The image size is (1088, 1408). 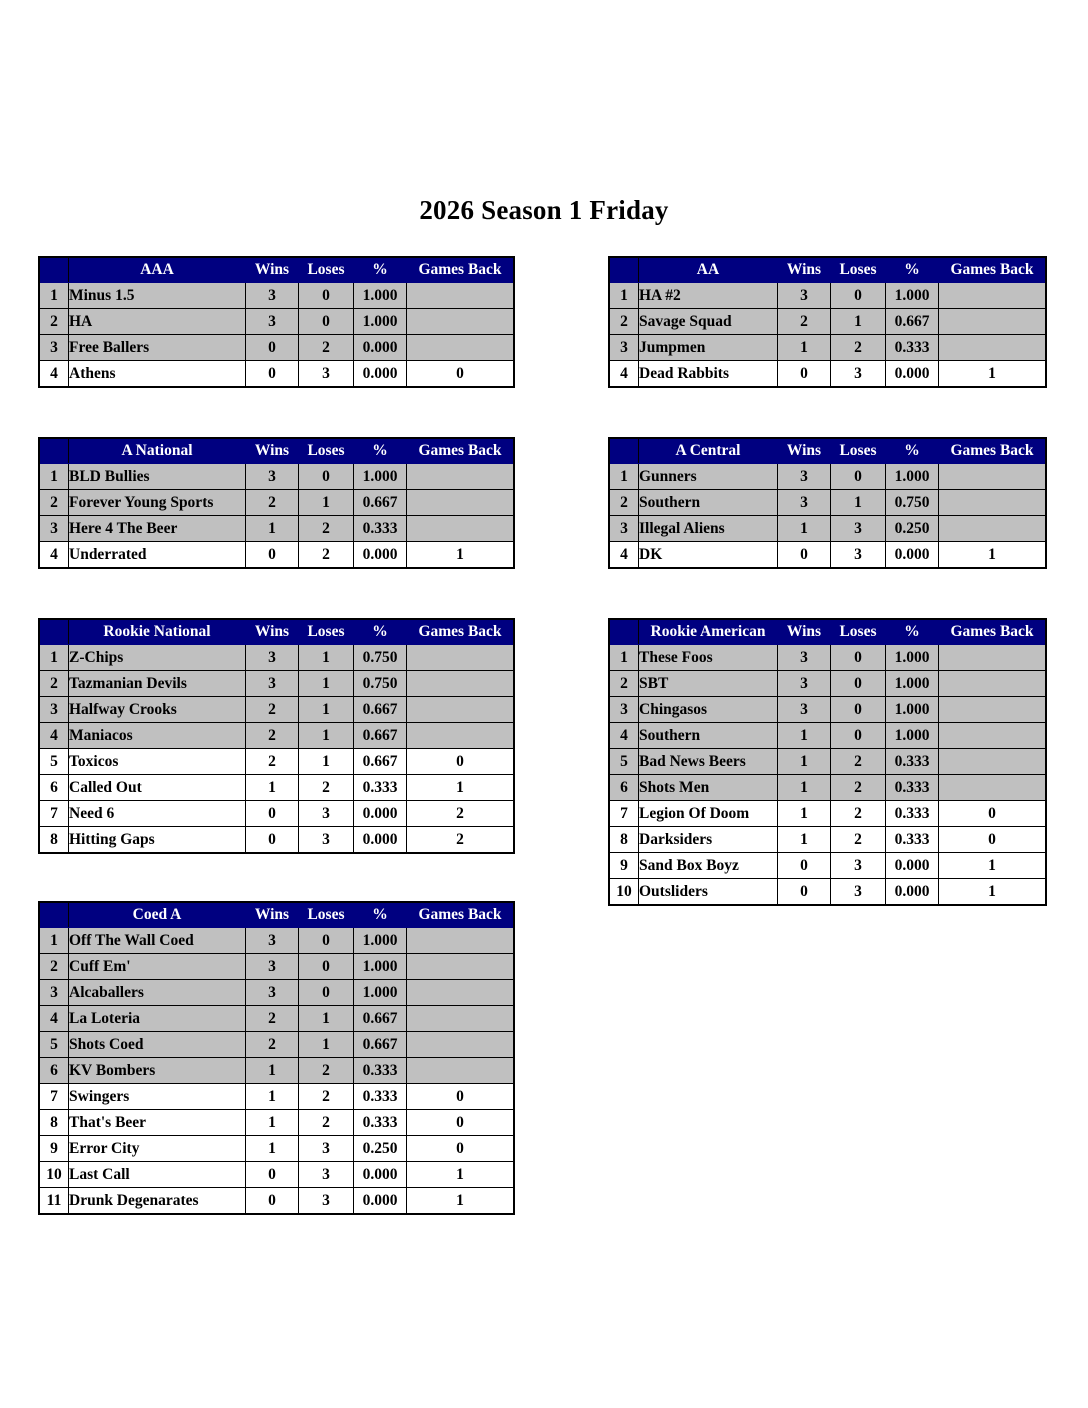 What do you see at coordinates (272, 709) in the screenshot?
I see `wins-value: 2` at bounding box center [272, 709].